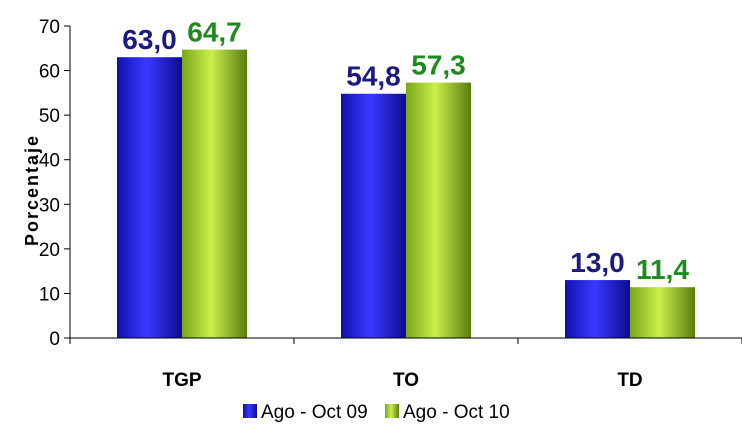  What do you see at coordinates (49, 27) in the screenshot?
I see `y-tick-label: 70` at bounding box center [49, 27].